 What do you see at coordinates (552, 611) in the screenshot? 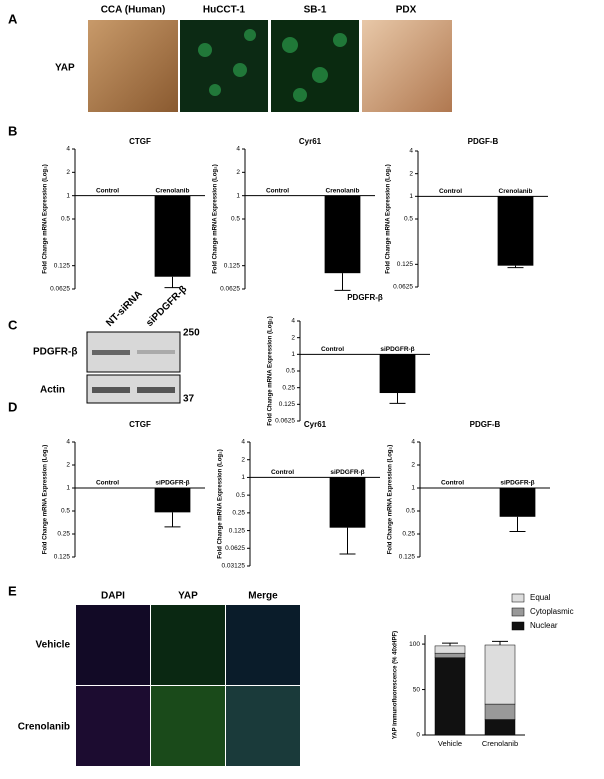
I see `legend-label: Cytoplasmic` at bounding box center [552, 611].